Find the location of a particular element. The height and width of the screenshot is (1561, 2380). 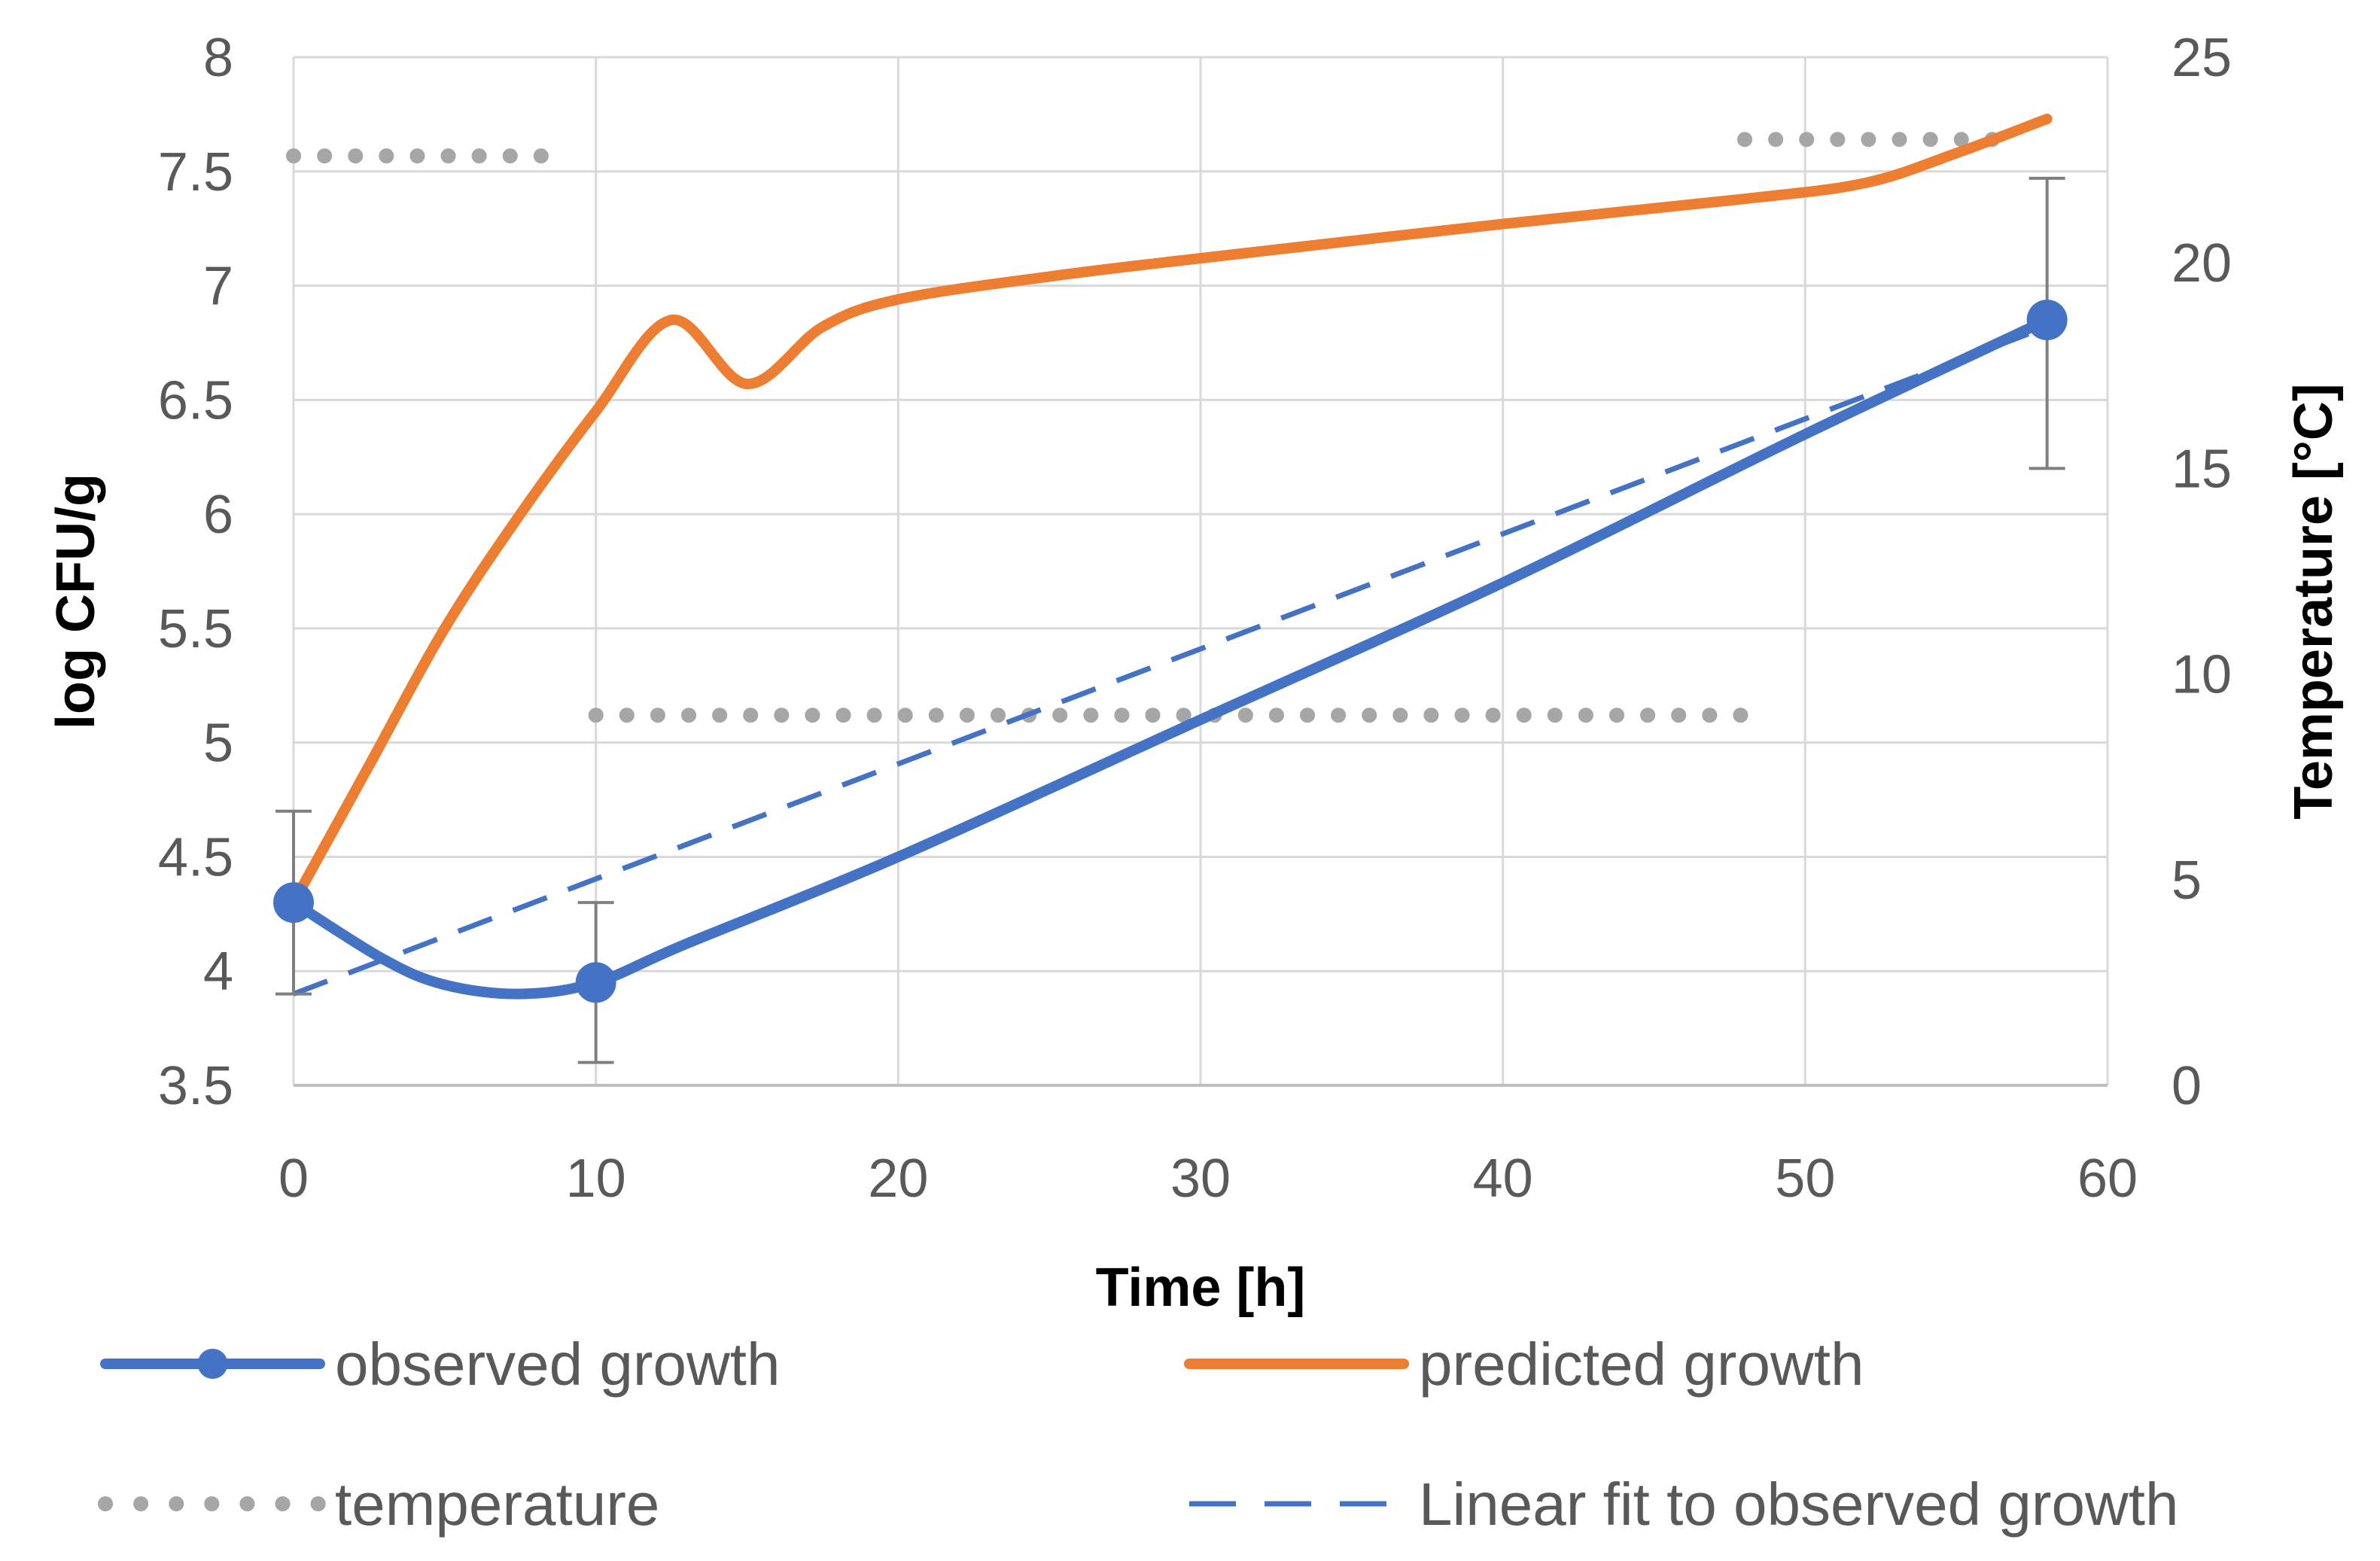

y2-tick-label: 20 is located at coordinates (2202, 263).